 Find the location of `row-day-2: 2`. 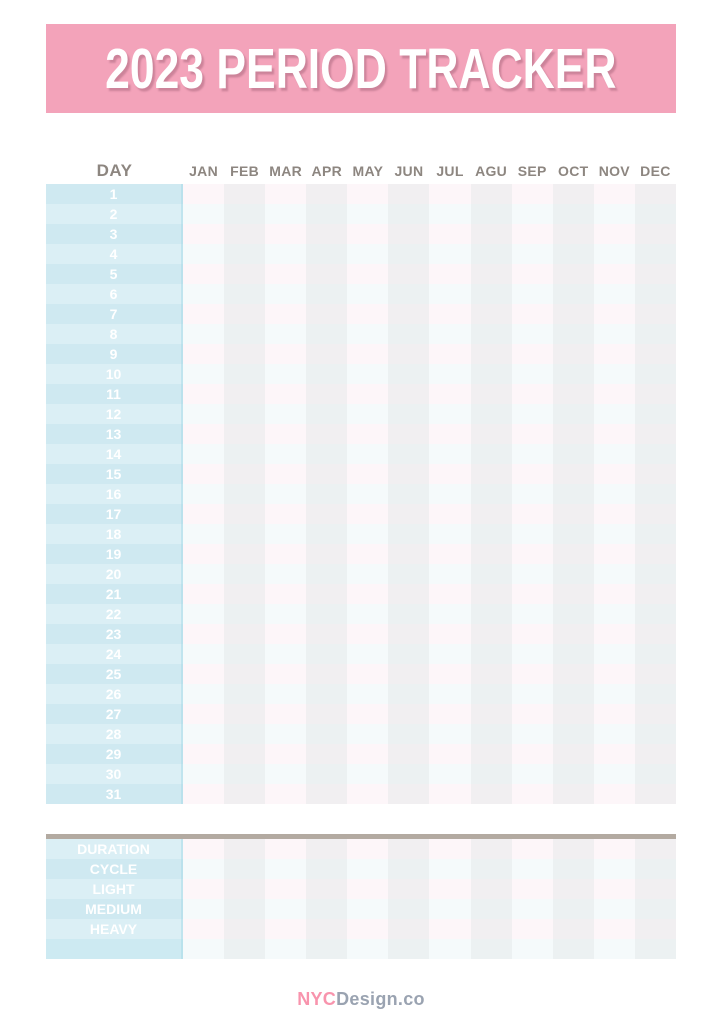

row-day-2: 2 is located at coordinates (361, 214).